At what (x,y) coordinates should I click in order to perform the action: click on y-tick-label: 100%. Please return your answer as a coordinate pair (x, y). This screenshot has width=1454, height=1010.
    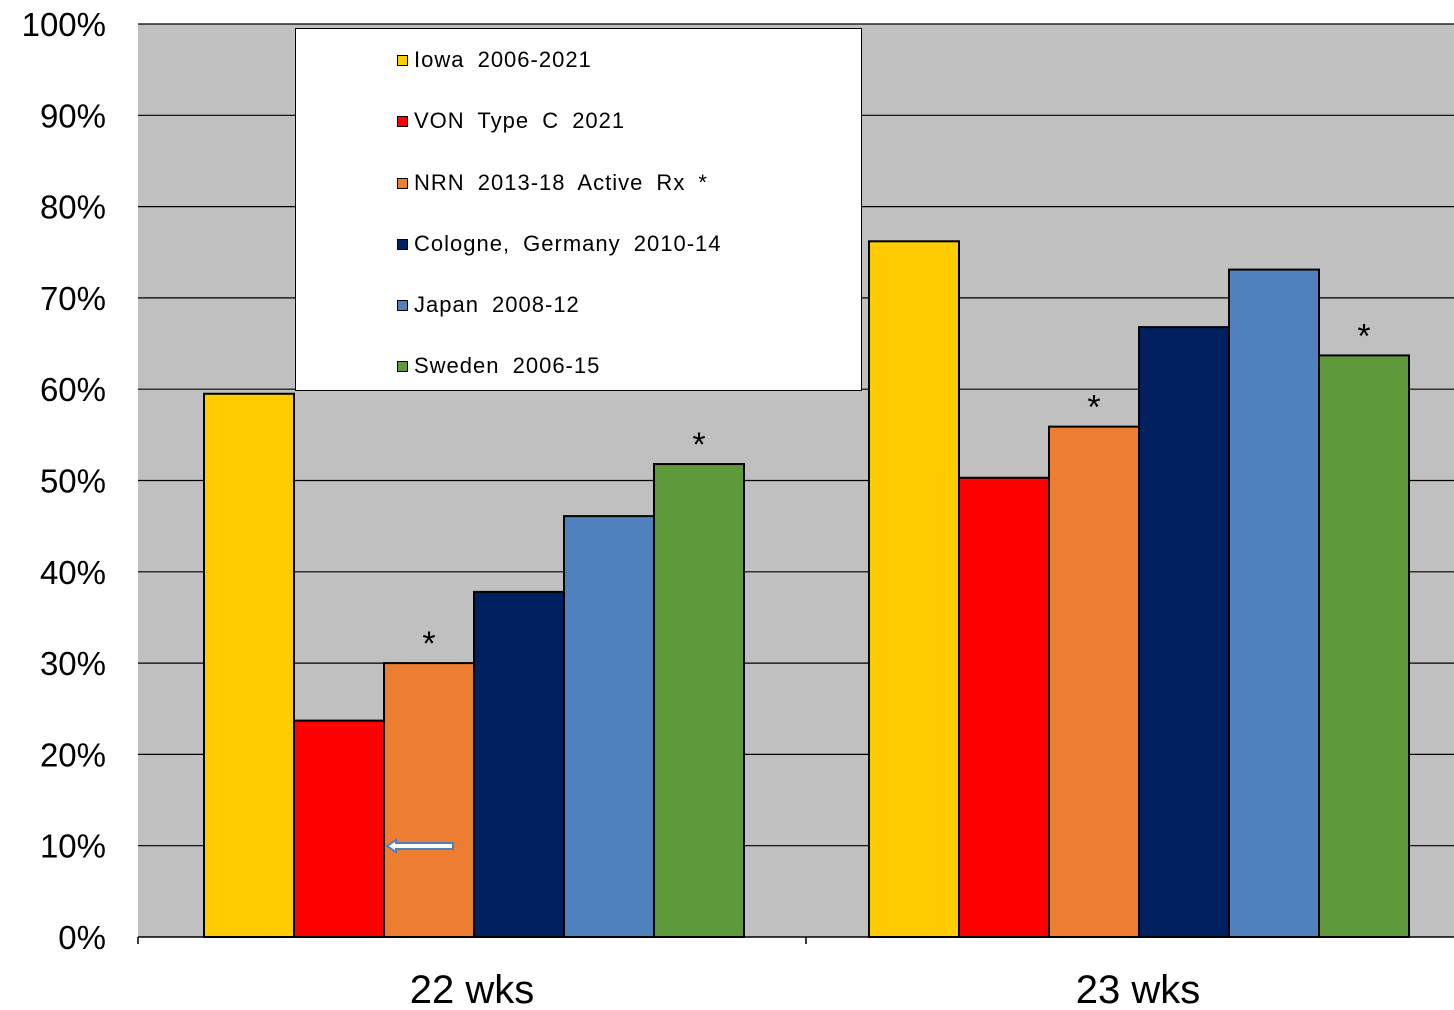
    Looking at the image, I should click on (64, 24).